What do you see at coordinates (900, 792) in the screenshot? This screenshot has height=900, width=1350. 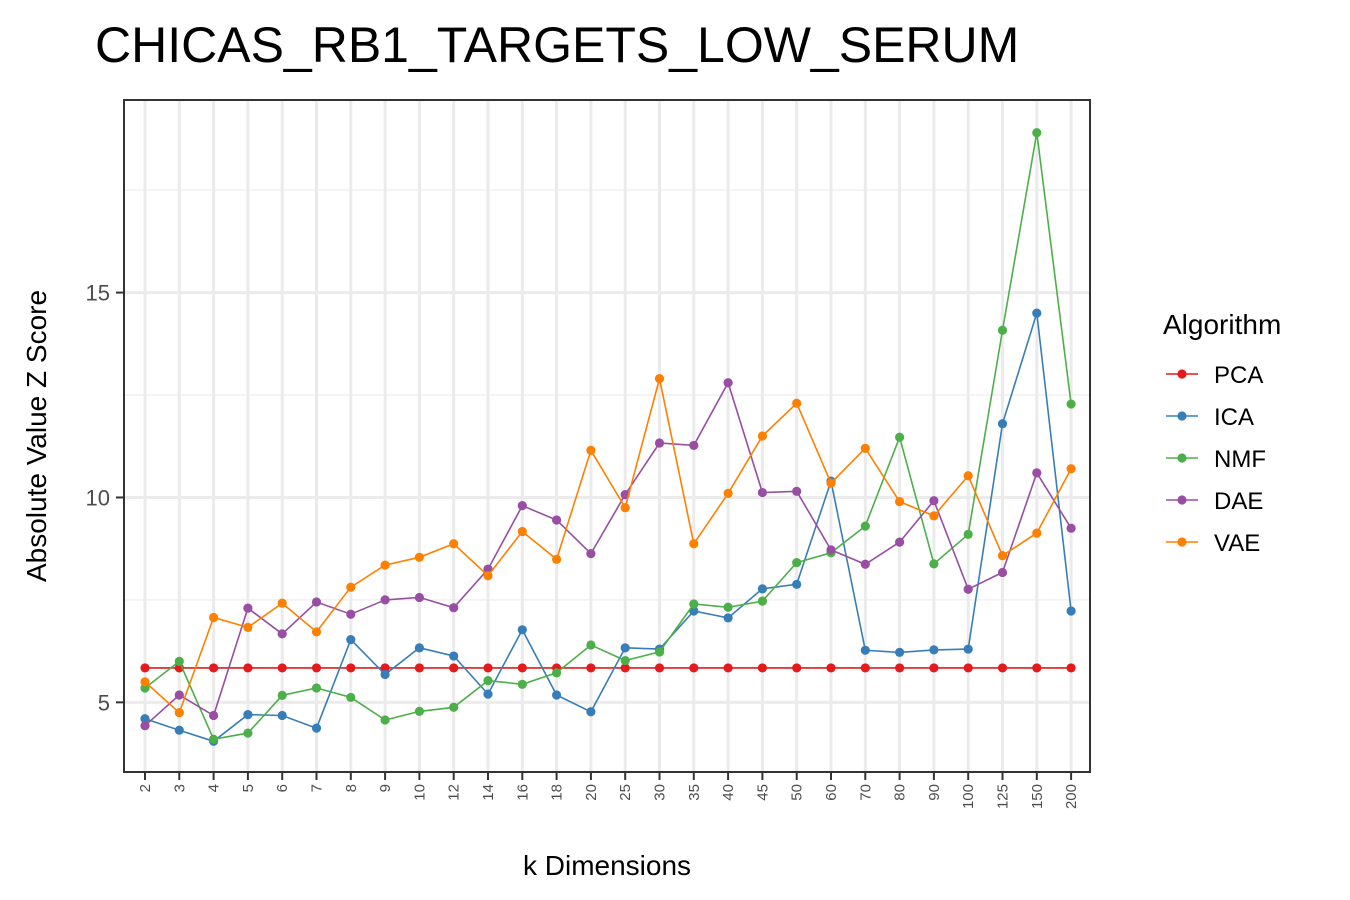 I see `x-tick-label: 80` at bounding box center [900, 792].